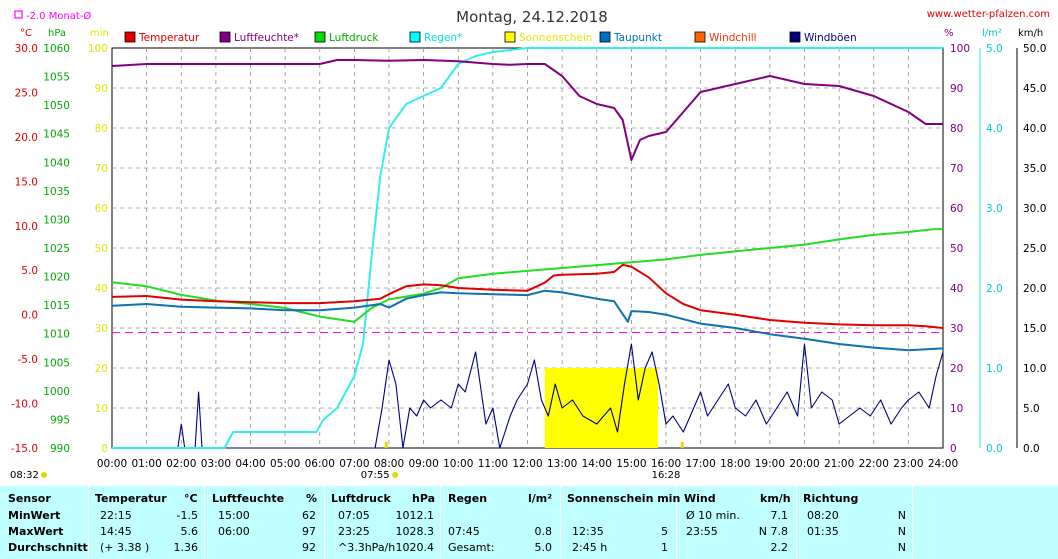 The image size is (1058, 559). What do you see at coordinates (169, 38) in the screenshot?
I see `legend-label: Temperatur` at bounding box center [169, 38].